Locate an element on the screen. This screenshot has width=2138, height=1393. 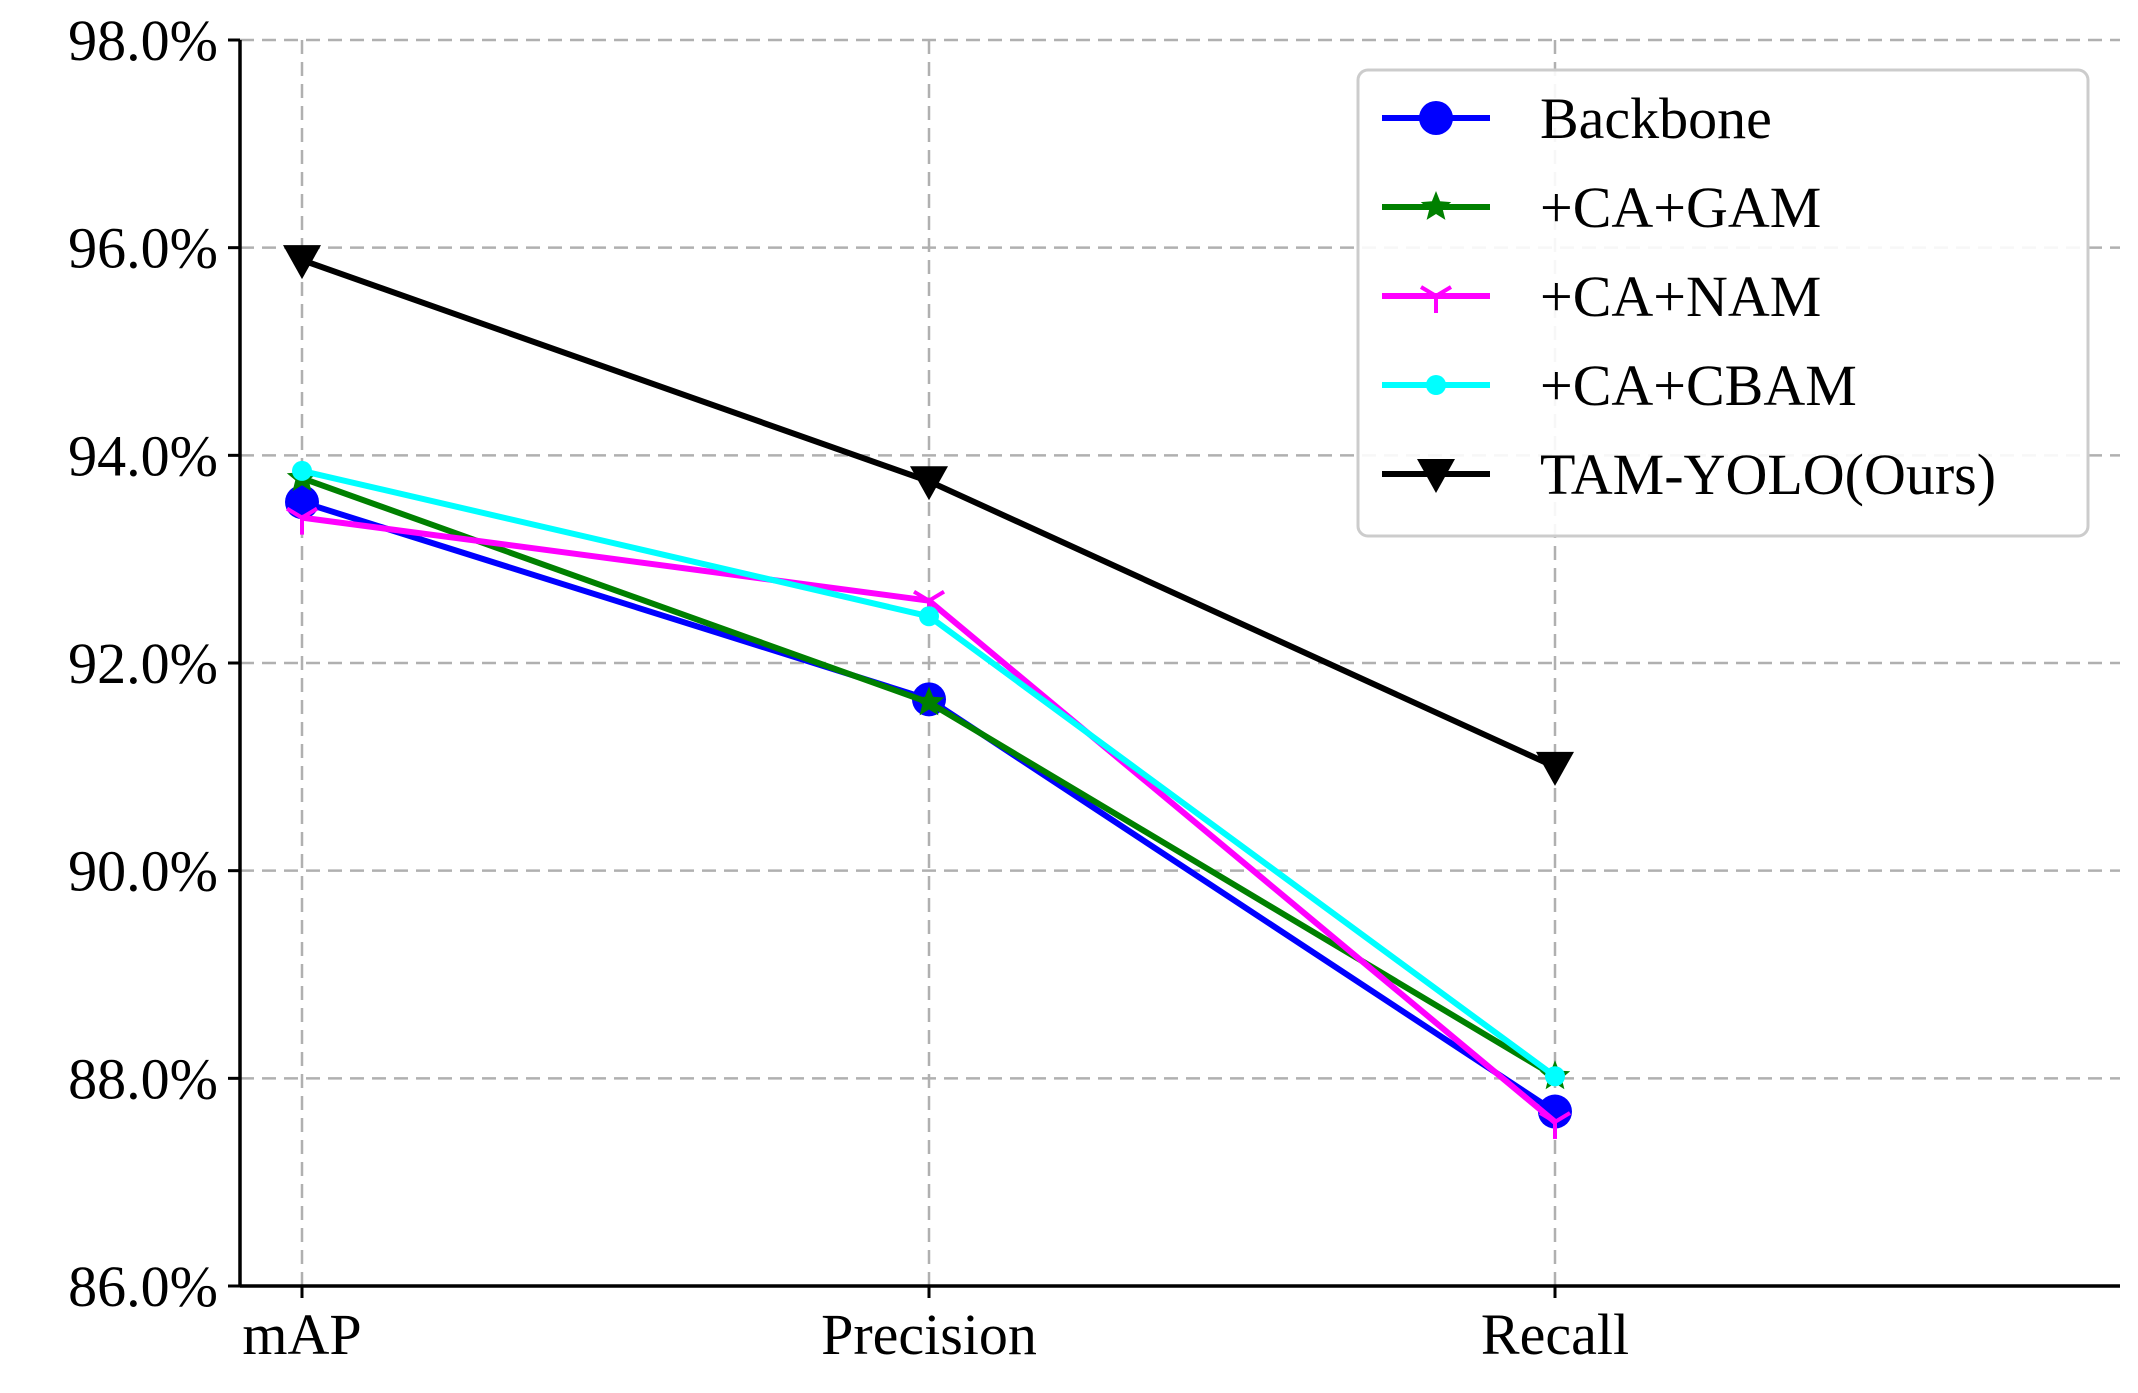
legend-label: TAM-YOLO(Ours) is located at coordinates (1768, 474).